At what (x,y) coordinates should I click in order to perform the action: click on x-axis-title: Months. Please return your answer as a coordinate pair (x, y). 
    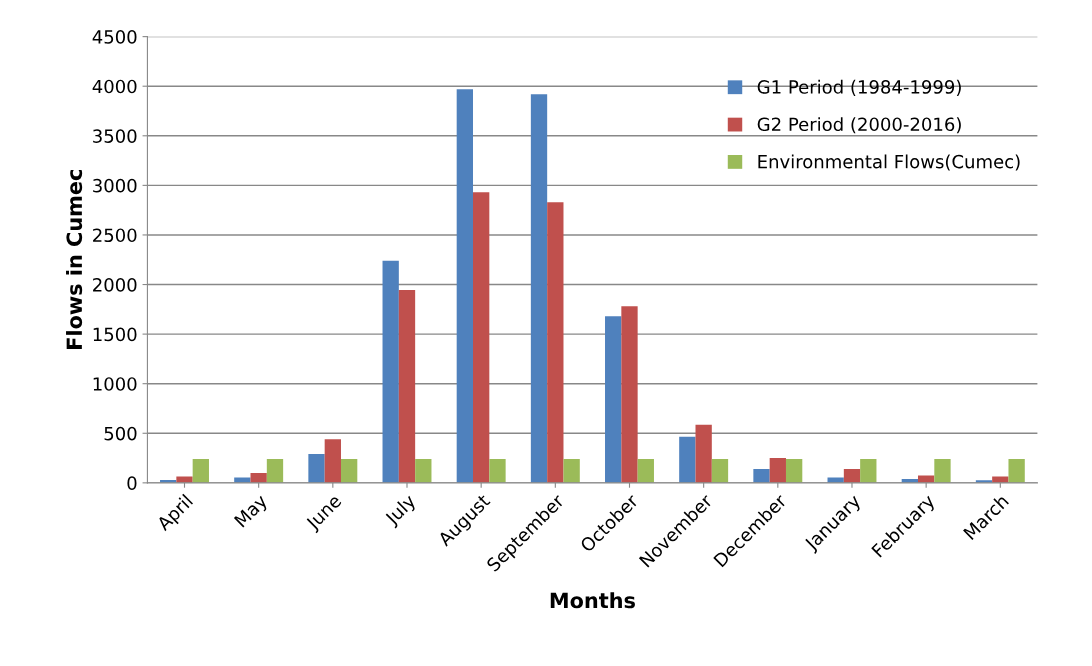
    Looking at the image, I should click on (592, 600).